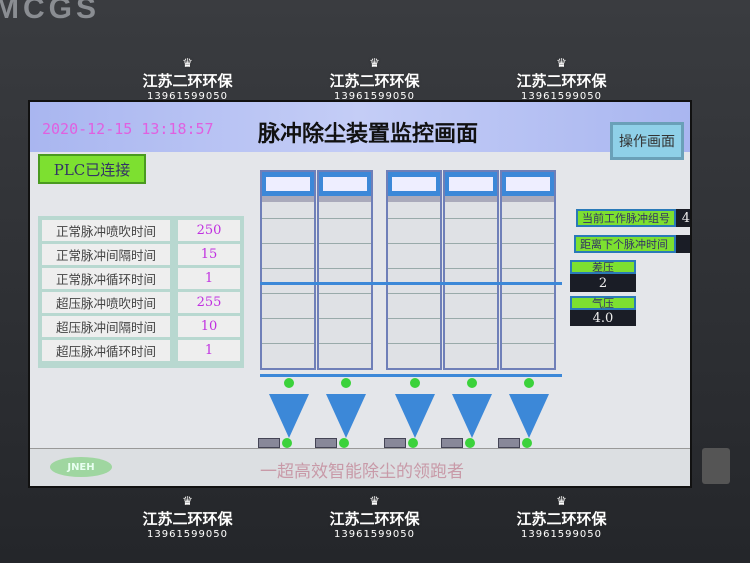 Image resolution: width=750 pixels, height=563 pixels. I want to click on side-port, so click(716, 466).